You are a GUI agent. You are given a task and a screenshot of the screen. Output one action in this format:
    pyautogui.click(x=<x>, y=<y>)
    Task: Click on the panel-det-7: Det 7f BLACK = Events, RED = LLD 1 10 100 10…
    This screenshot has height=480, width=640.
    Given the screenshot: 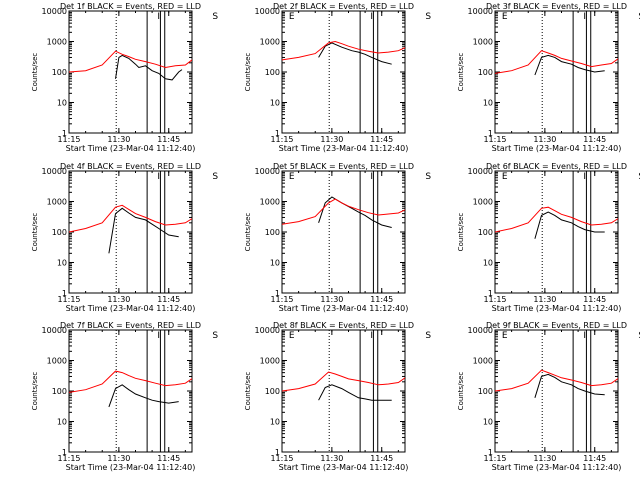 What is the action you would take?
    pyautogui.click(x=163, y=396)
    